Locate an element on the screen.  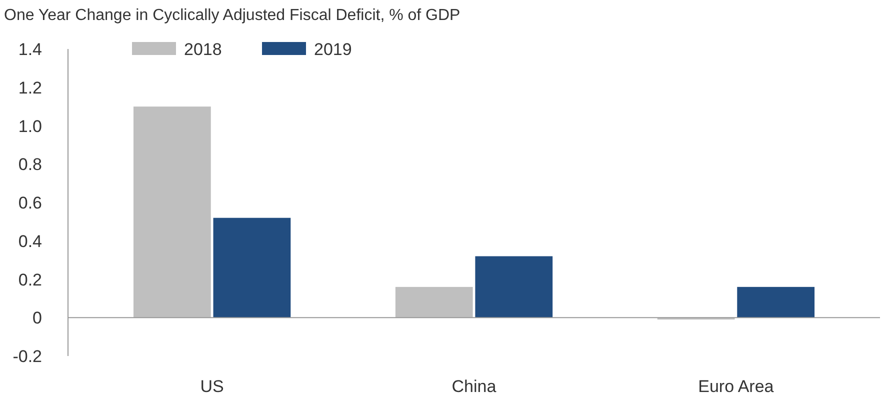
x-tick-label: China is located at coordinates (474, 386).